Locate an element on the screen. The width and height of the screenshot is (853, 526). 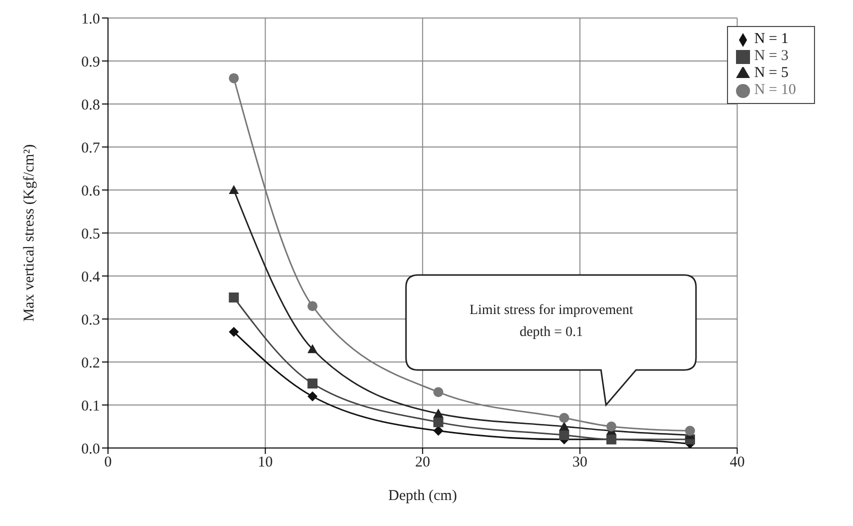
legend-label: N = 3 is located at coordinates (771, 56).